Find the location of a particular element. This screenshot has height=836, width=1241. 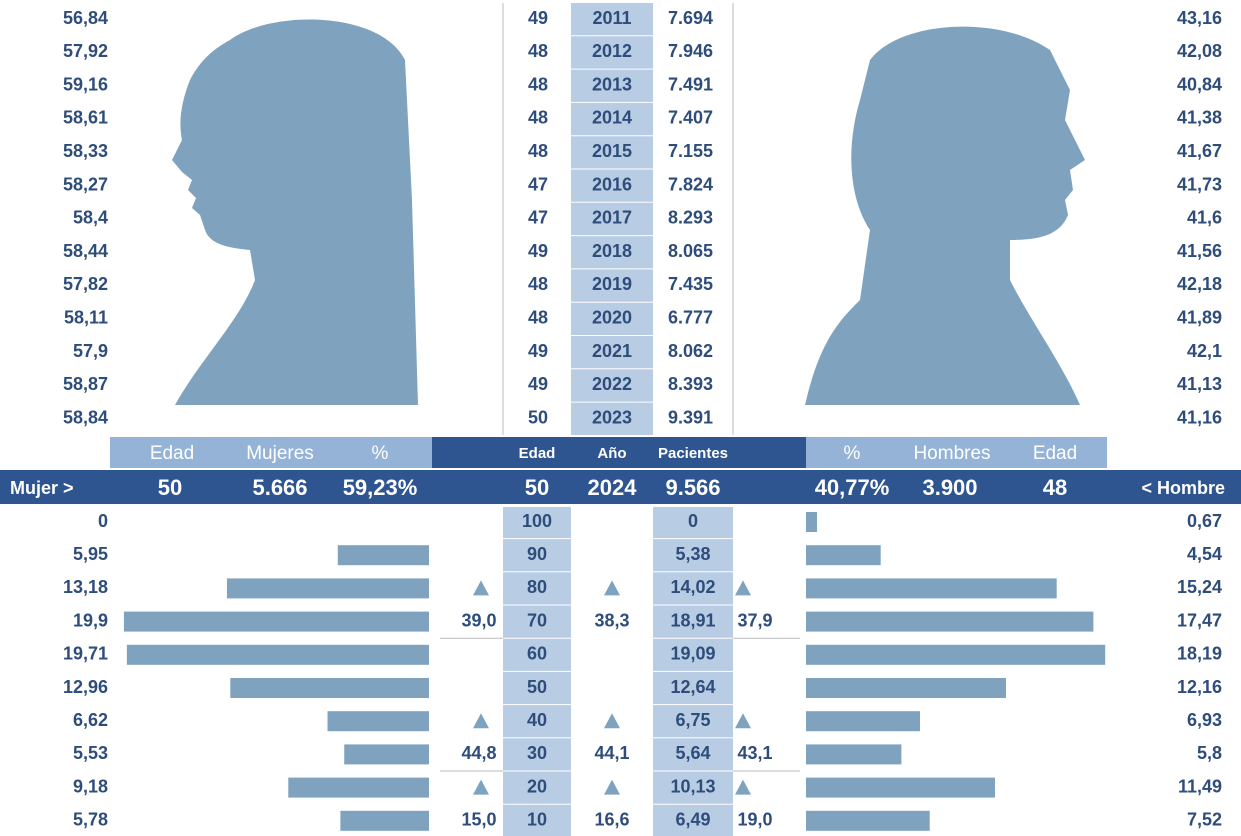

year: 2020 is located at coordinates (612, 317).